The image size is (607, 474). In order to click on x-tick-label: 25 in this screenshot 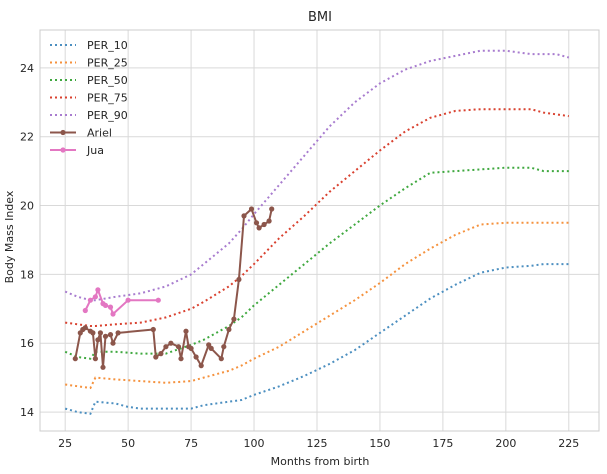, I will do `click(65, 443)`.